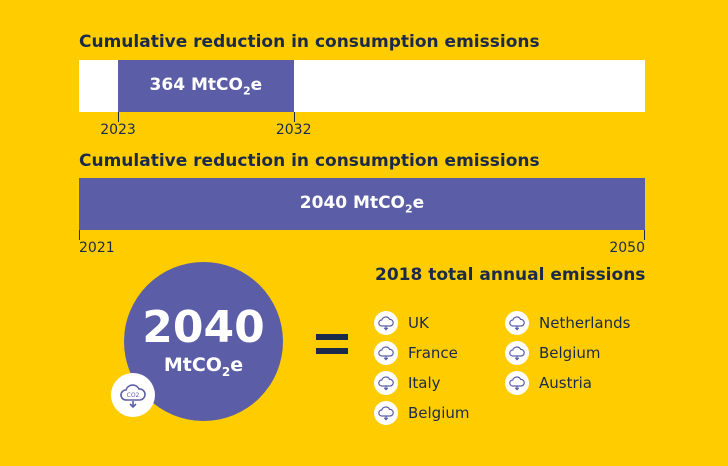  I want to click on svg-text: CO2, so click(133, 395).